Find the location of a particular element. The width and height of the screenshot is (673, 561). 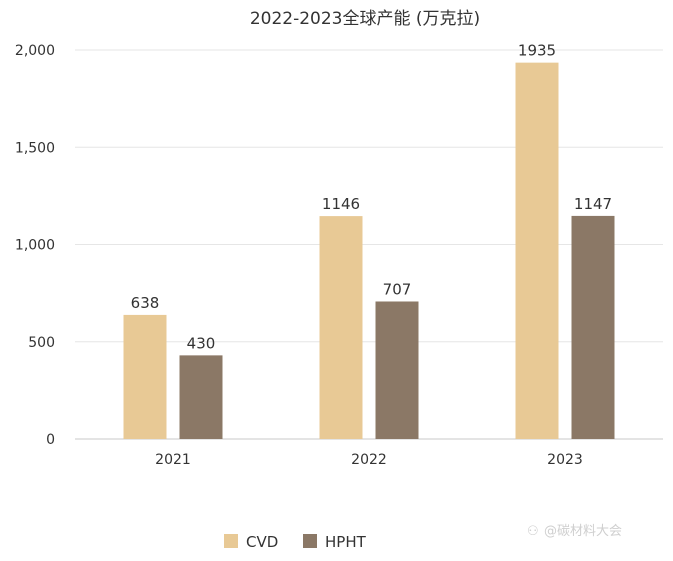

x-tick-label: 2022 is located at coordinates (369, 460).